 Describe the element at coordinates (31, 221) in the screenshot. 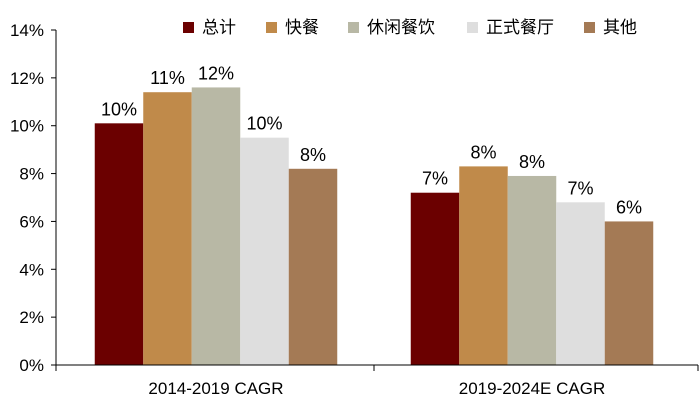

I see `y-tick-label-3: 6%` at that location.